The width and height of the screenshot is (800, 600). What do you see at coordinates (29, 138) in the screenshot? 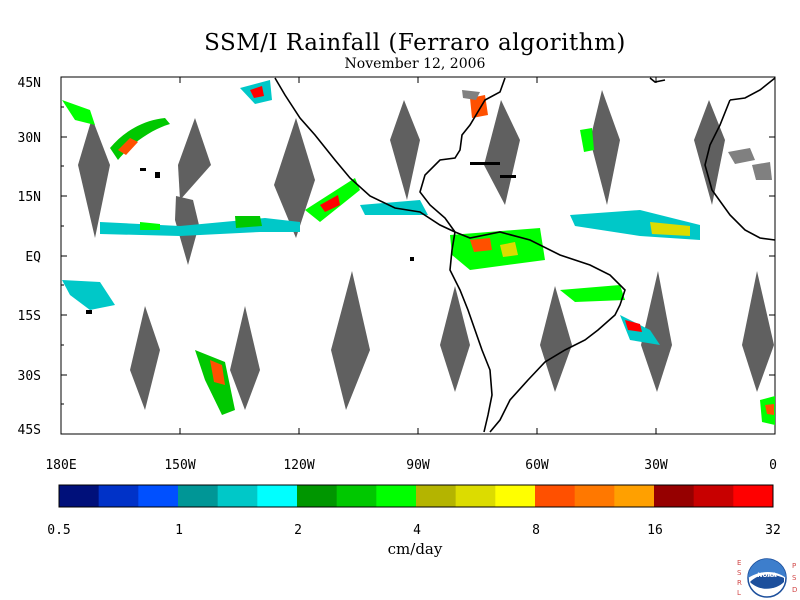
I see `lat-label: 30N` at bounding box center [29, 138].